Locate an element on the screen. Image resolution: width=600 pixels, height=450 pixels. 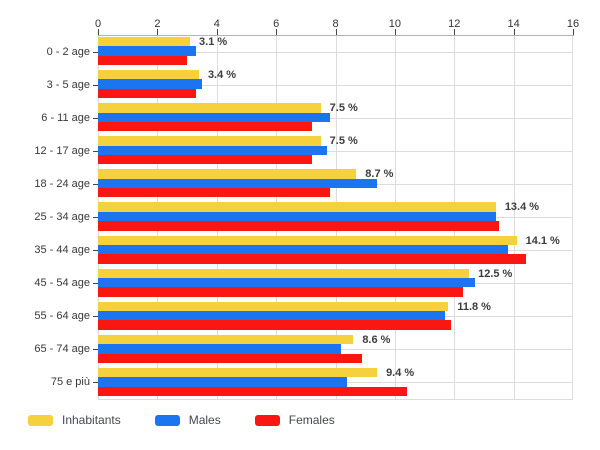
legend-item-females: Females is located at coordinates (294, 420).